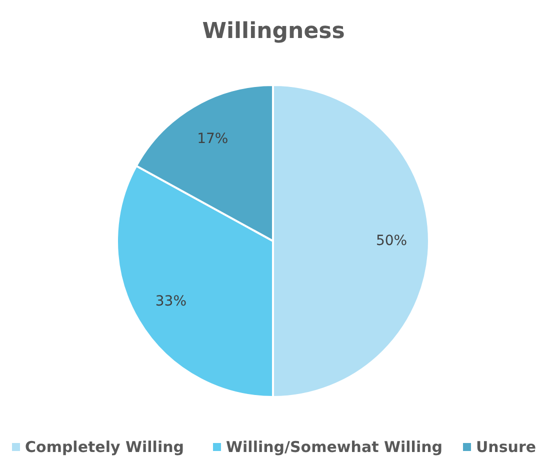  Describe the element at coordinates (273, 31) in the screenshot. I see `chart-title: Willingness` at that location.